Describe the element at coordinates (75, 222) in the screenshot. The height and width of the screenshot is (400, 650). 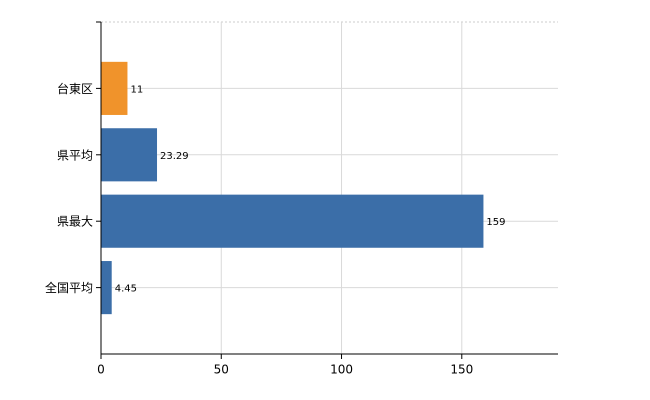
I see `y-tick-label: 県最大` at that location.